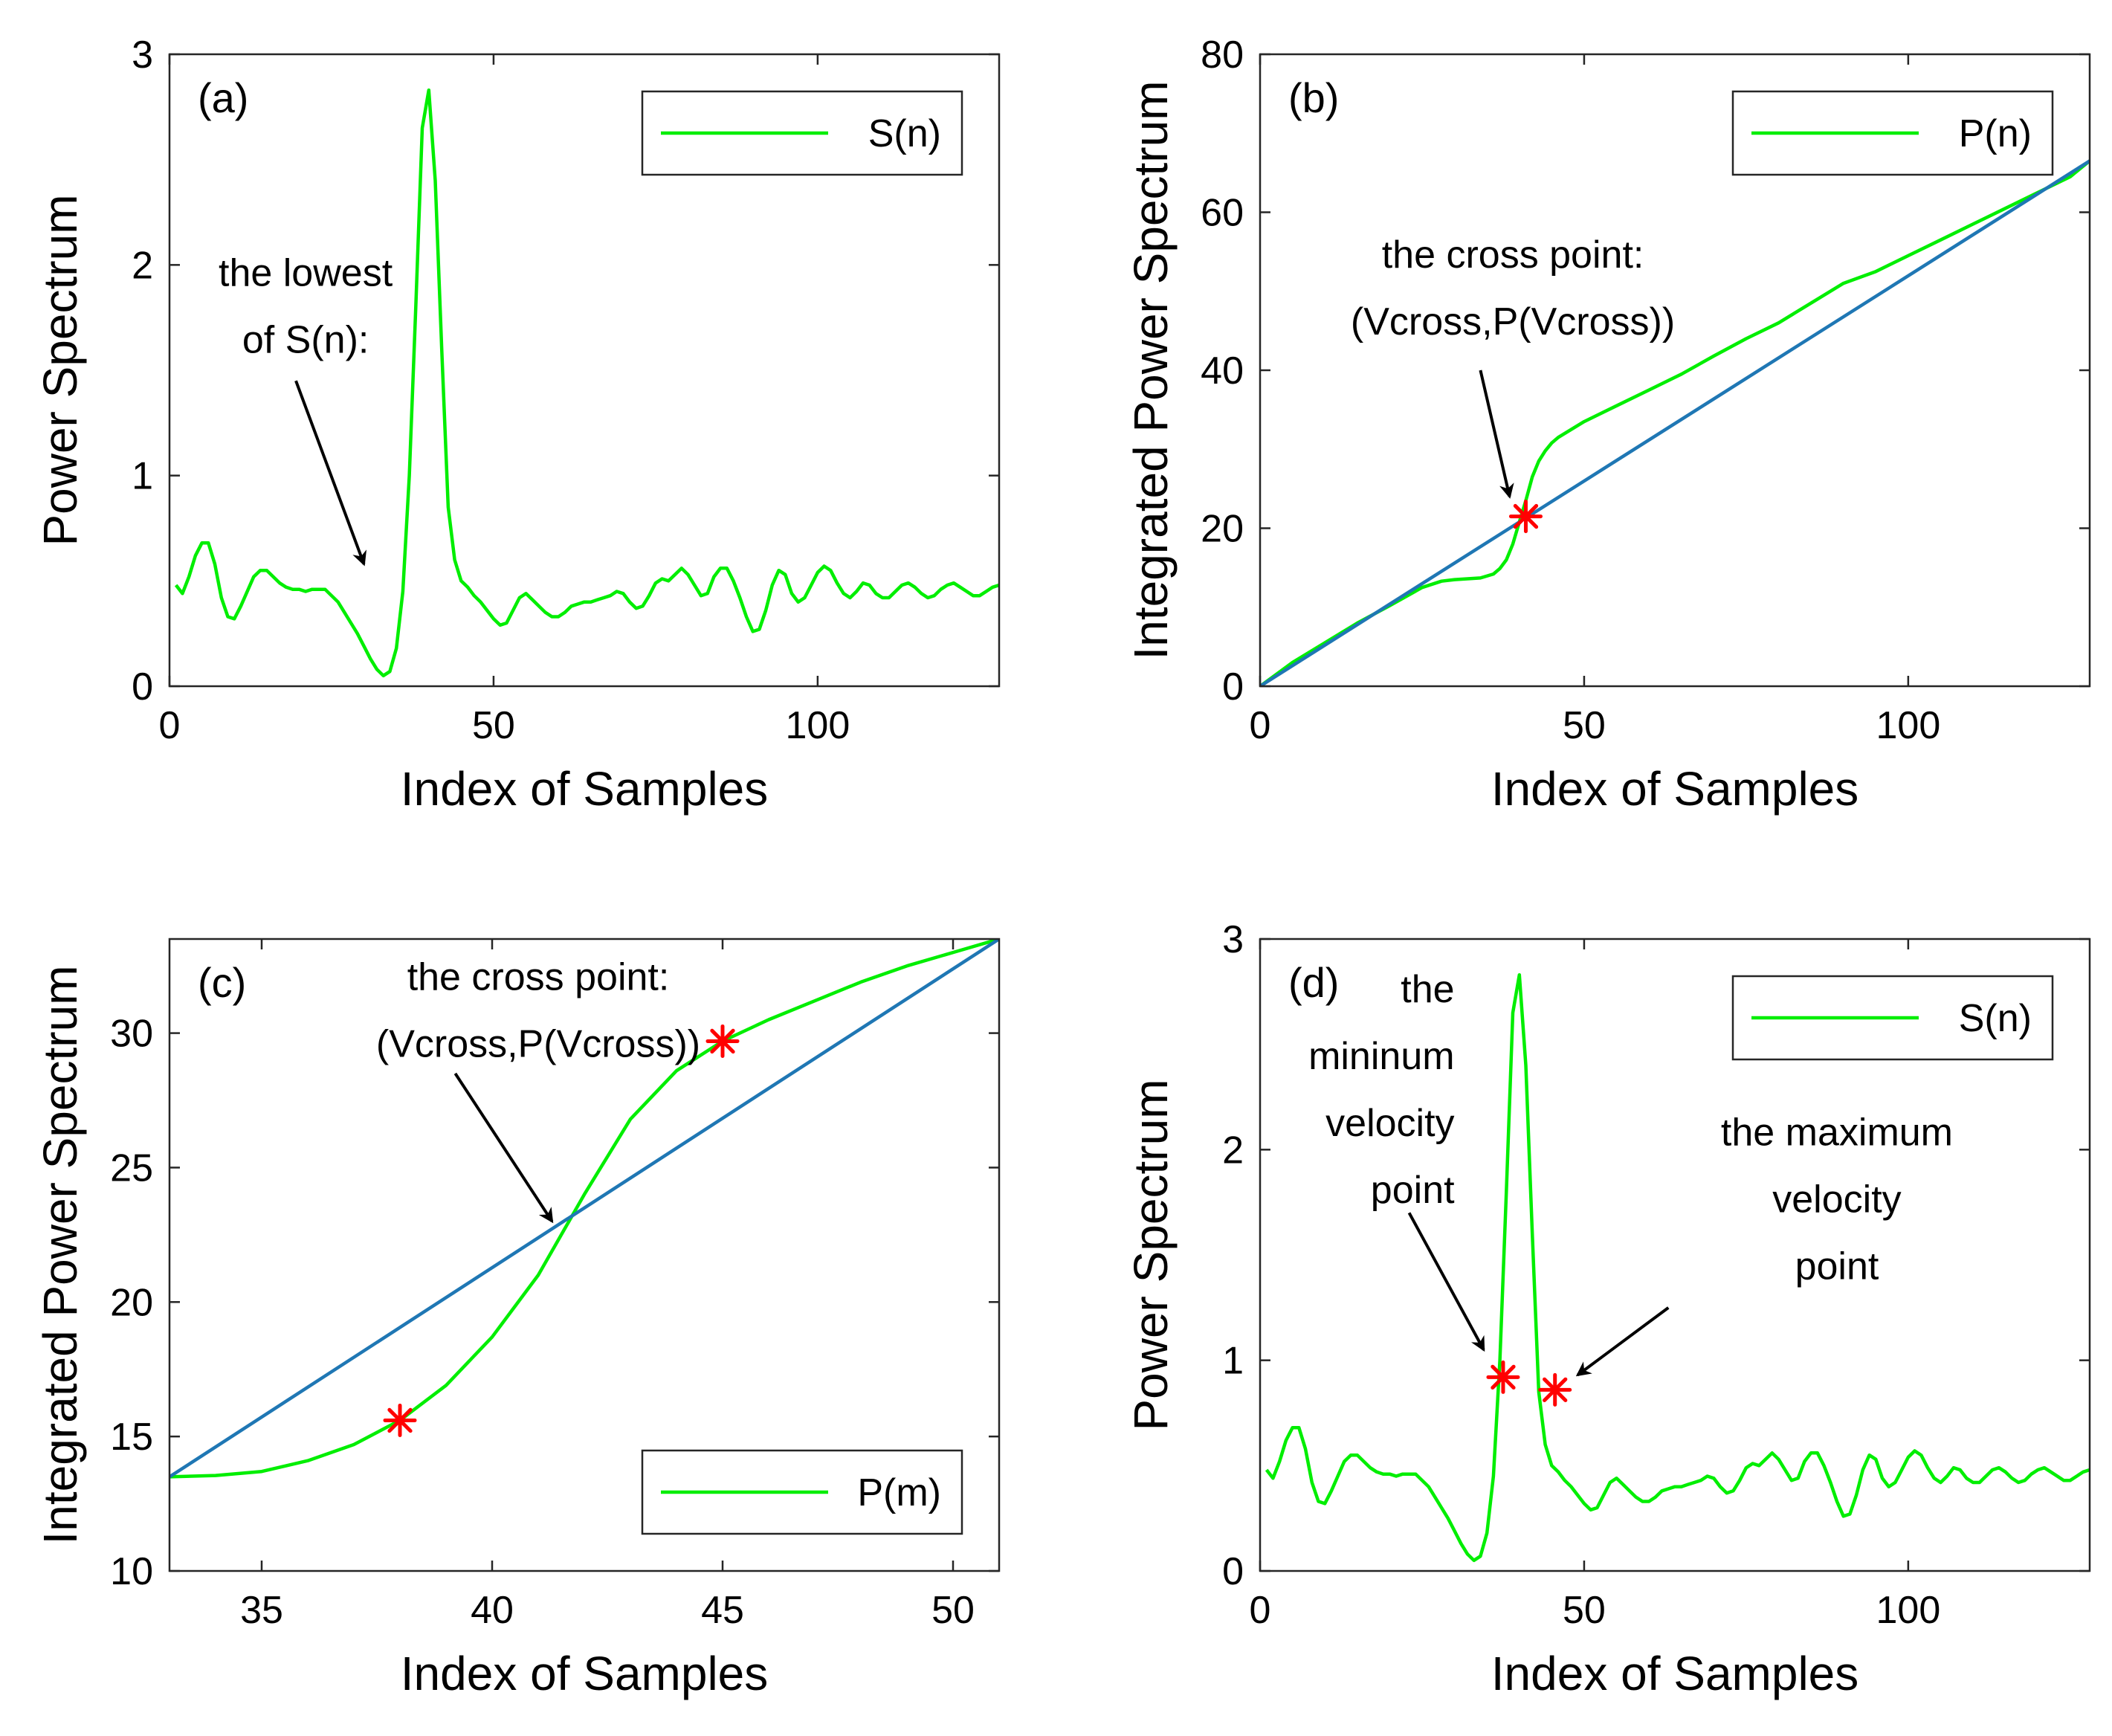 This screenshot has height=1736, width=2112. What do you see at coordinates (538, 1044) in the screenshot?
I see `annotation-text-c-0-1: (Vcross,P(Vcross))` at bounding box center [538, 1044].